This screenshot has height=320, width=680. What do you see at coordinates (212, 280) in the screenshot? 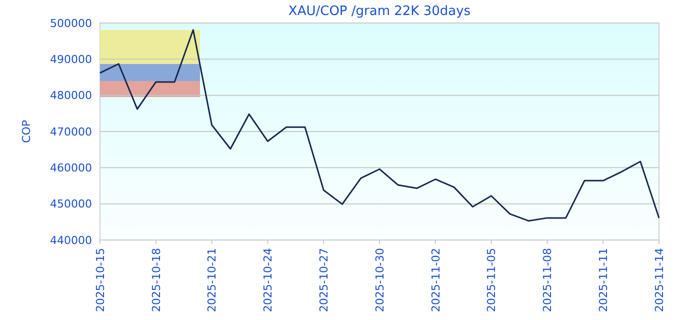
I see `x-tick-label: 2025-10-21` at bounding box center [212, 280].